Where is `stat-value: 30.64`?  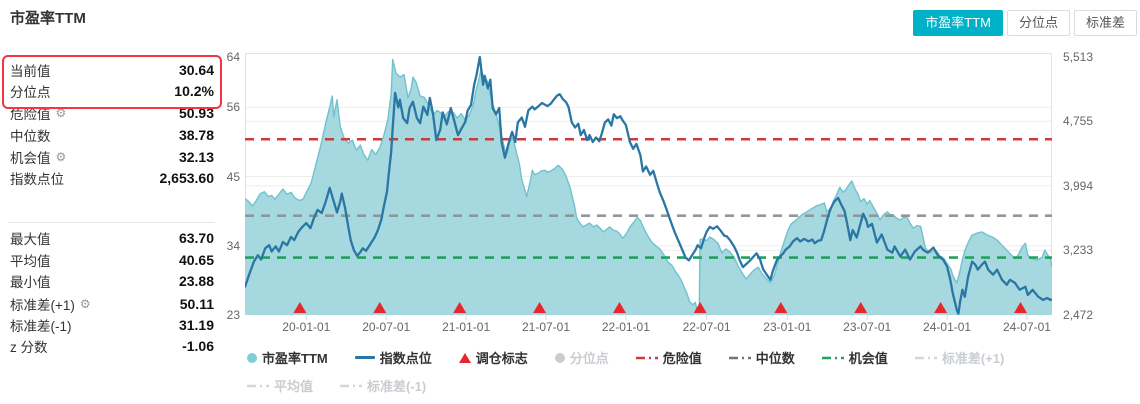
stat-value: 30.64 is located at coordinates (196, 69).